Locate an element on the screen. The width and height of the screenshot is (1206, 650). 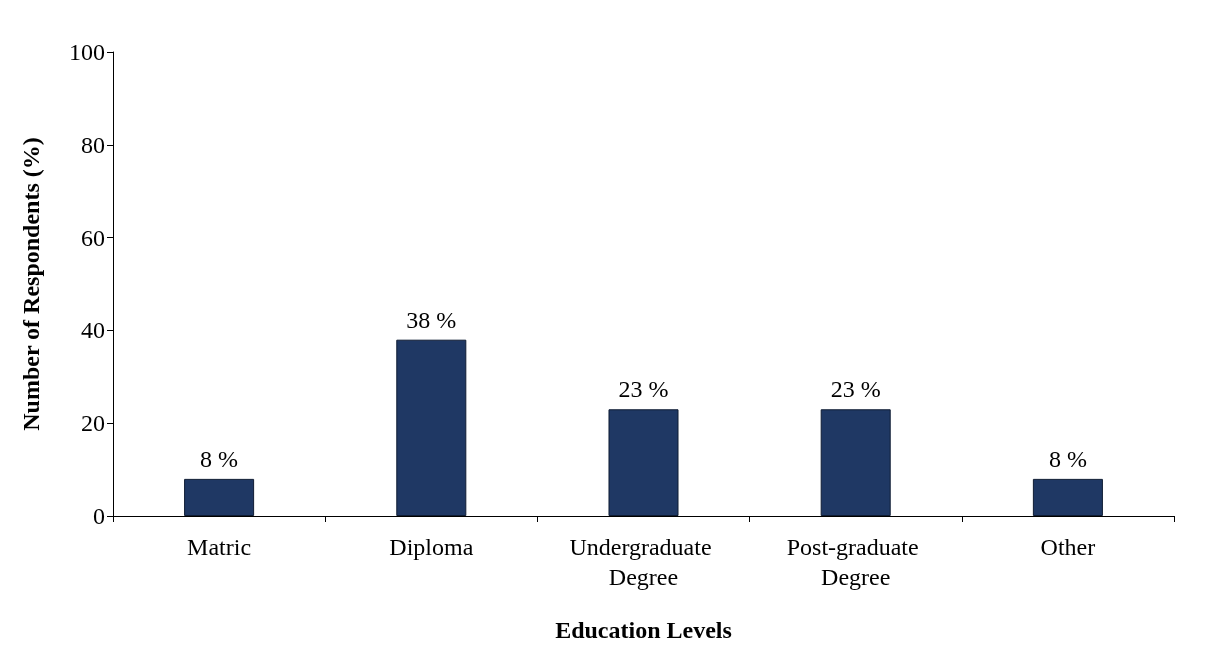
y-tick-label: 20 is located at coordinates (93, 423).